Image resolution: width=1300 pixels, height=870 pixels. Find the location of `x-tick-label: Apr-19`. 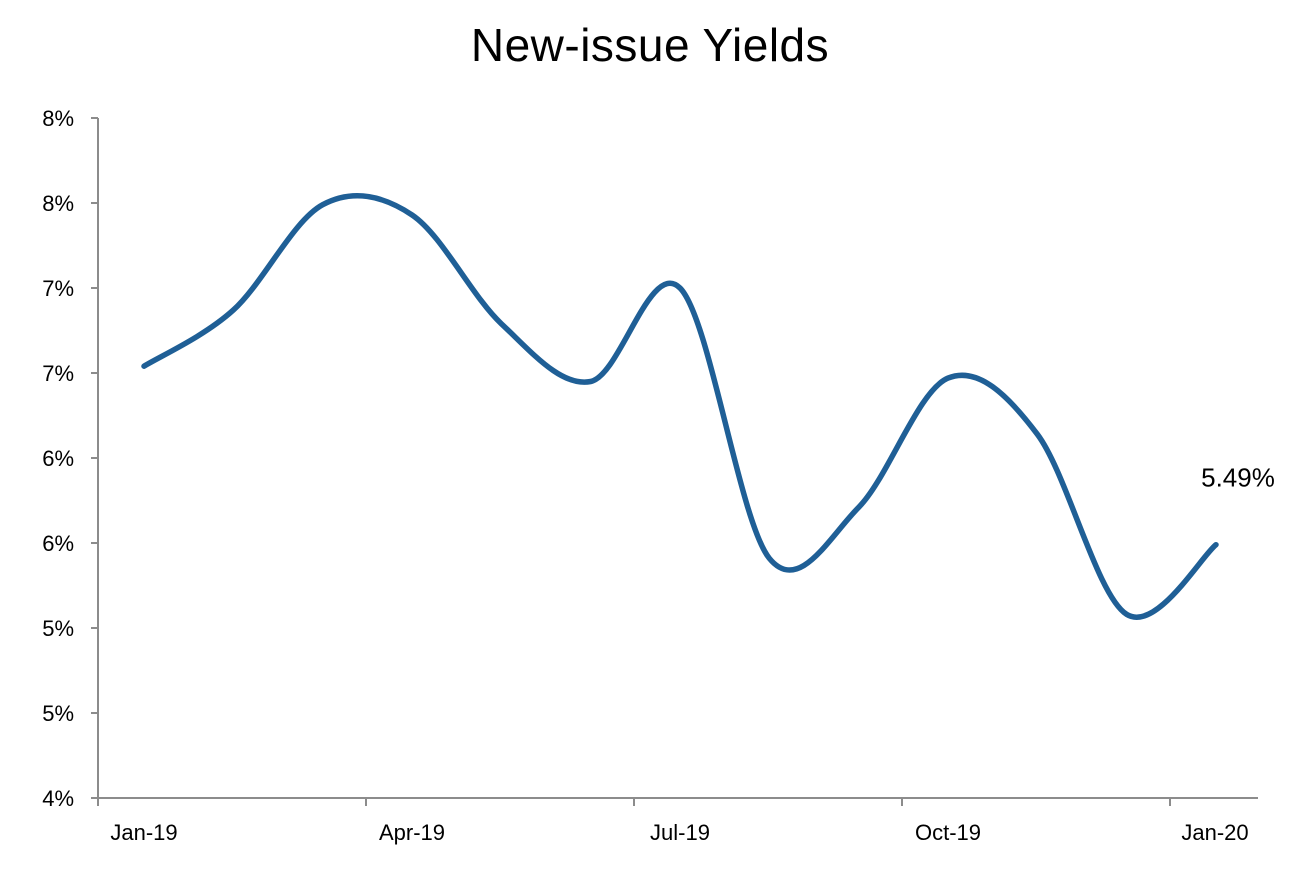

x-tick-label: Apr-19 is located at coordinates (412, 832).